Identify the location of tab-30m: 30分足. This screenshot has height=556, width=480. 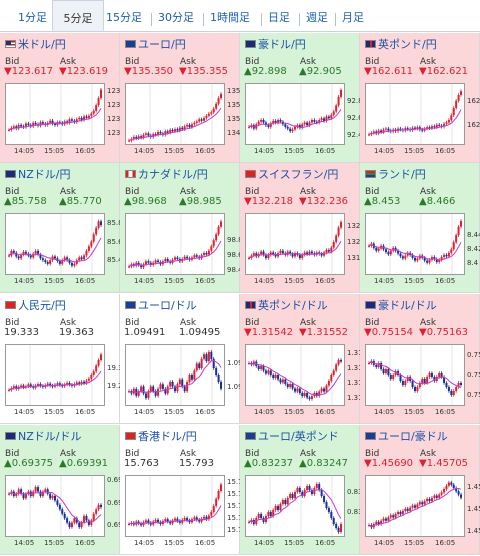
(176, 17).